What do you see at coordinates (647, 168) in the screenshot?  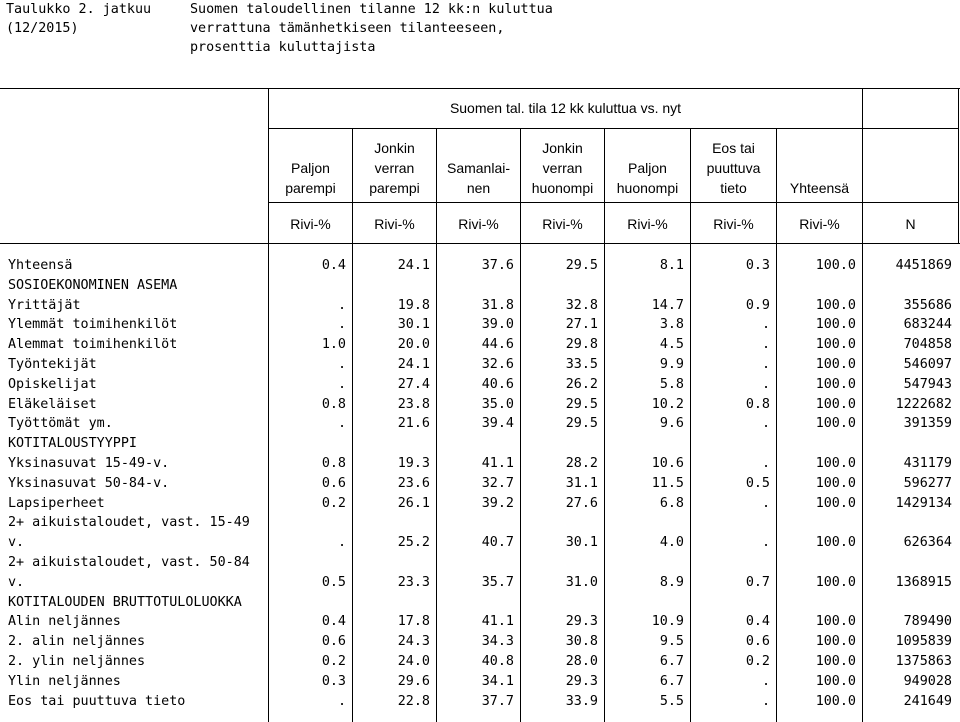 I see `column-header-5-line-2: Paljon` at bounding box center [647, 168].